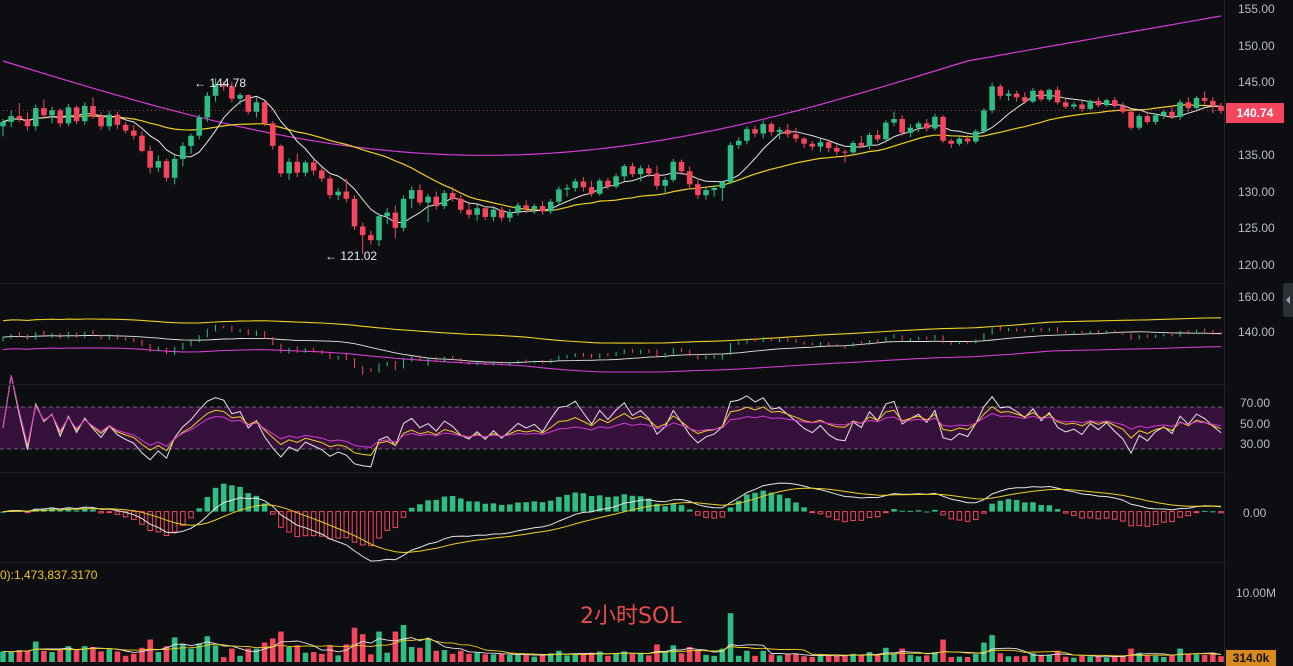 The image size is (1293, 666). I want to click on pane-divider, so click(612, 384).